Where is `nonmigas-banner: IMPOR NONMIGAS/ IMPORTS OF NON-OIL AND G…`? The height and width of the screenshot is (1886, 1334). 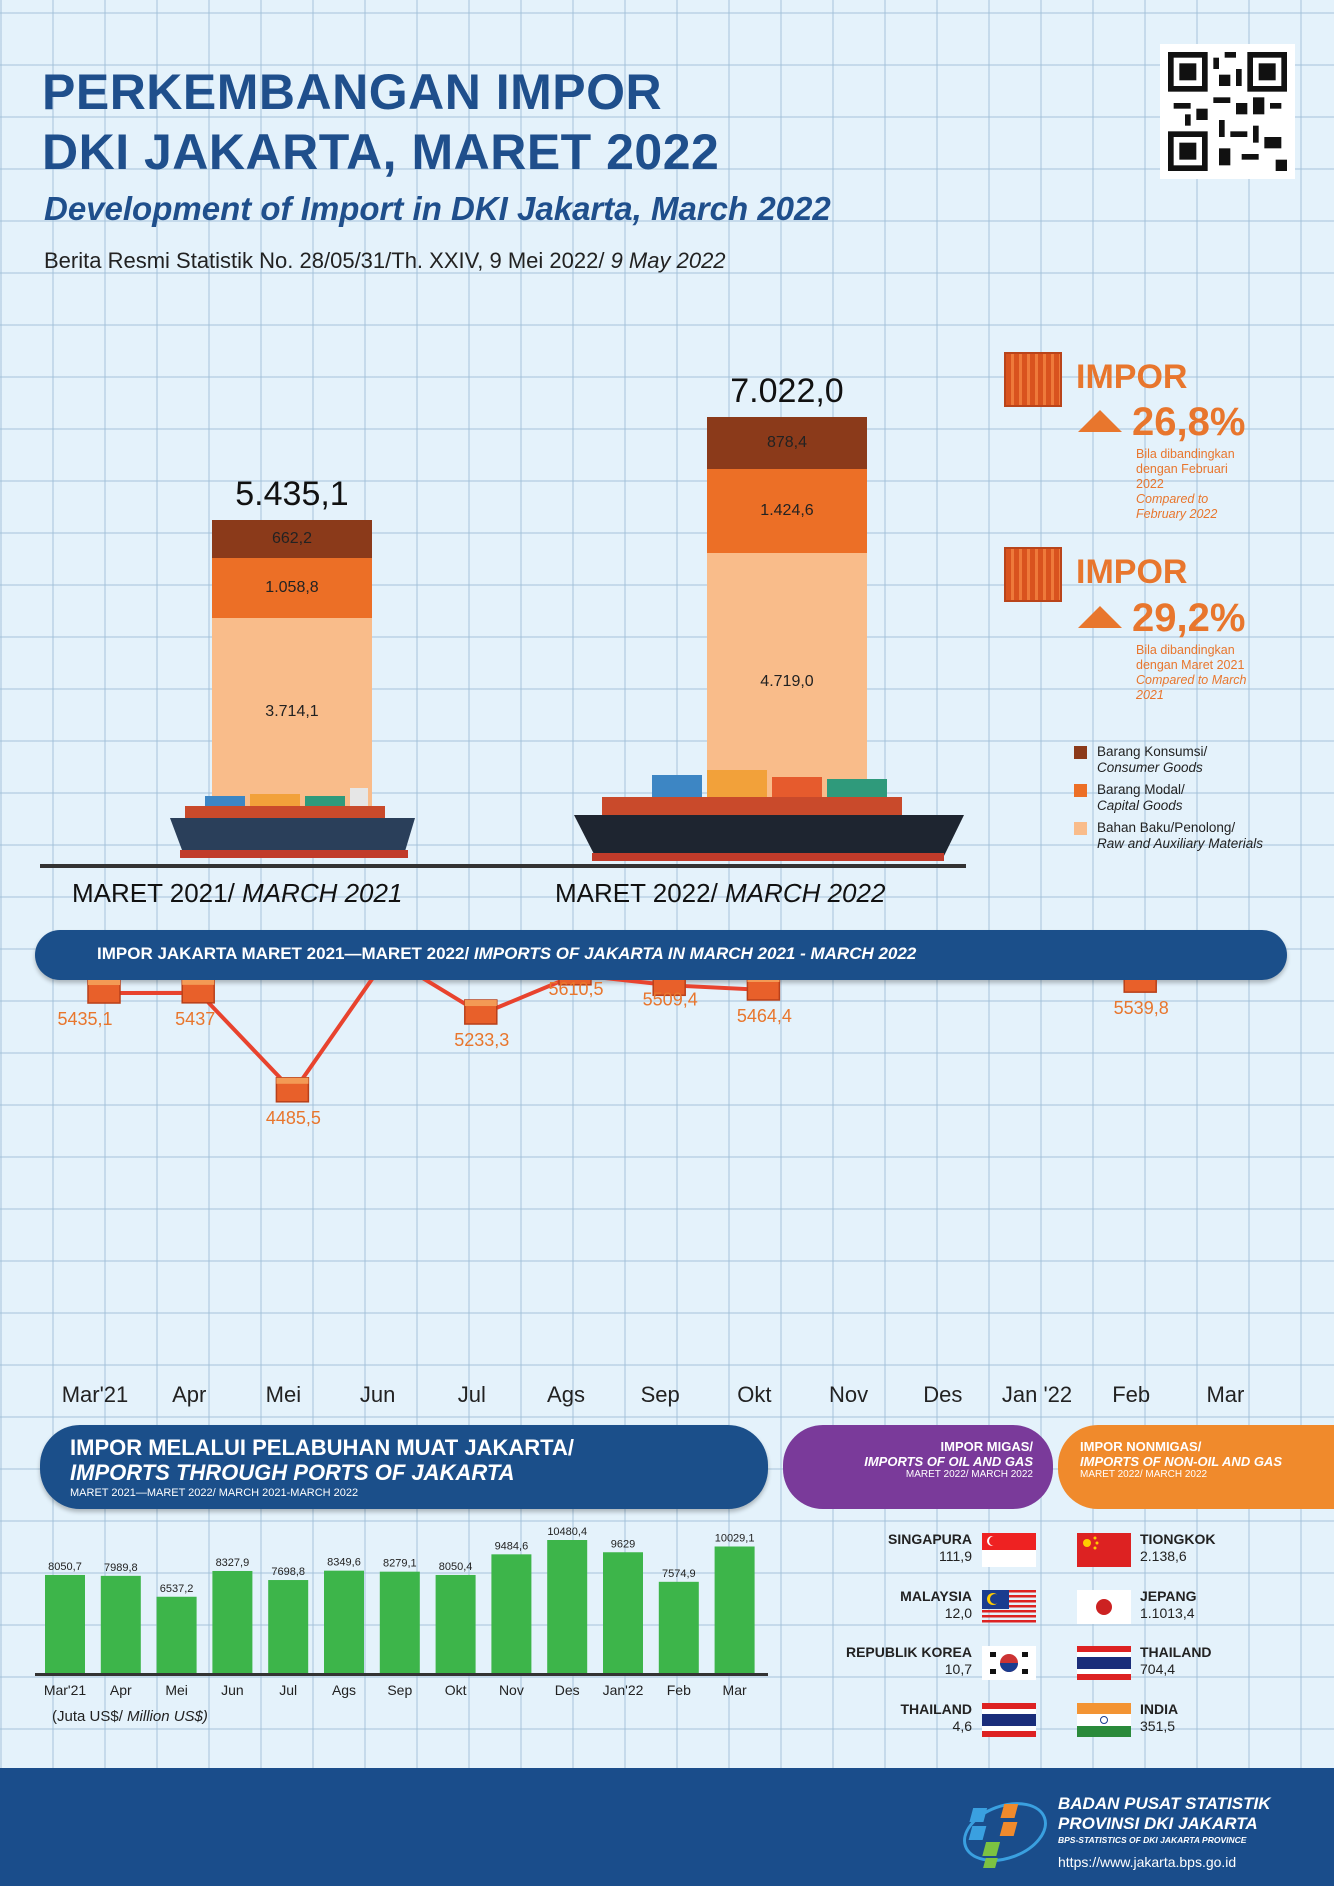 nonmigas-banner: IMPOR NONMIGAS/ IMPORTS OF NON-OIL AND G… is located at coordinates (1196, 1467).